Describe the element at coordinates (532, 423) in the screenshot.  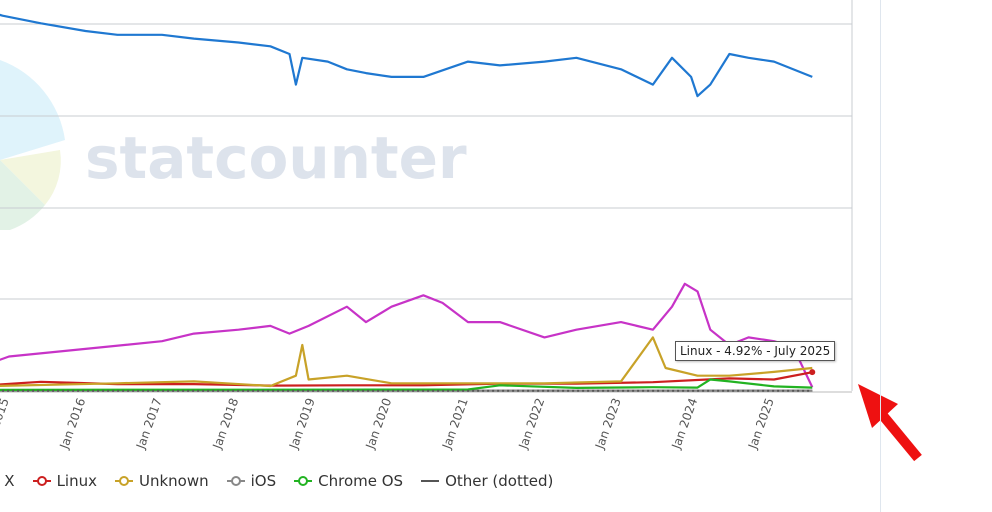
I see `x-tick-label: Jan 2022` at that location.